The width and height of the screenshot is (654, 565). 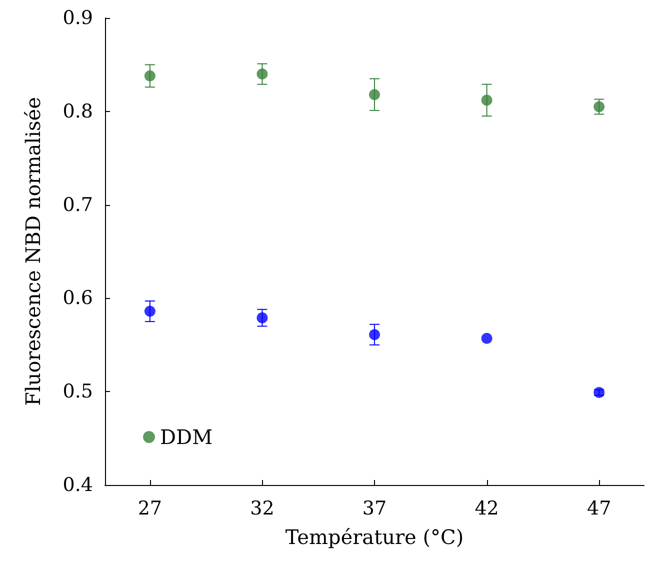 What do you see at coordinates (262, 509) in the screenshot?
I see `x-tick-label: 32` at bounding box center [262, 509].